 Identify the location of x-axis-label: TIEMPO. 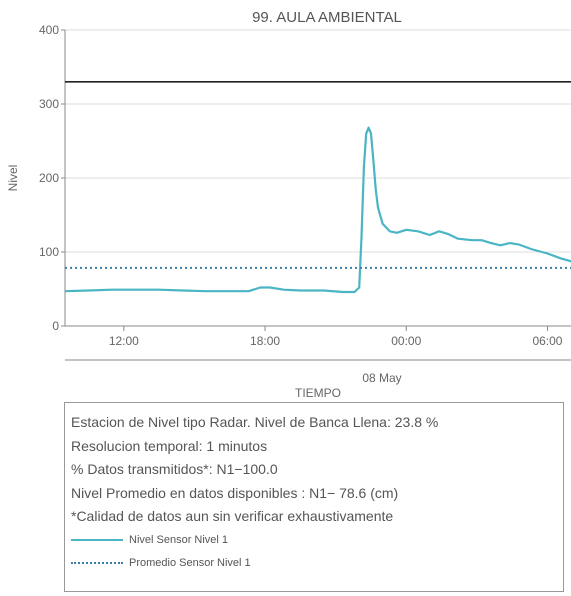
(318, 393).